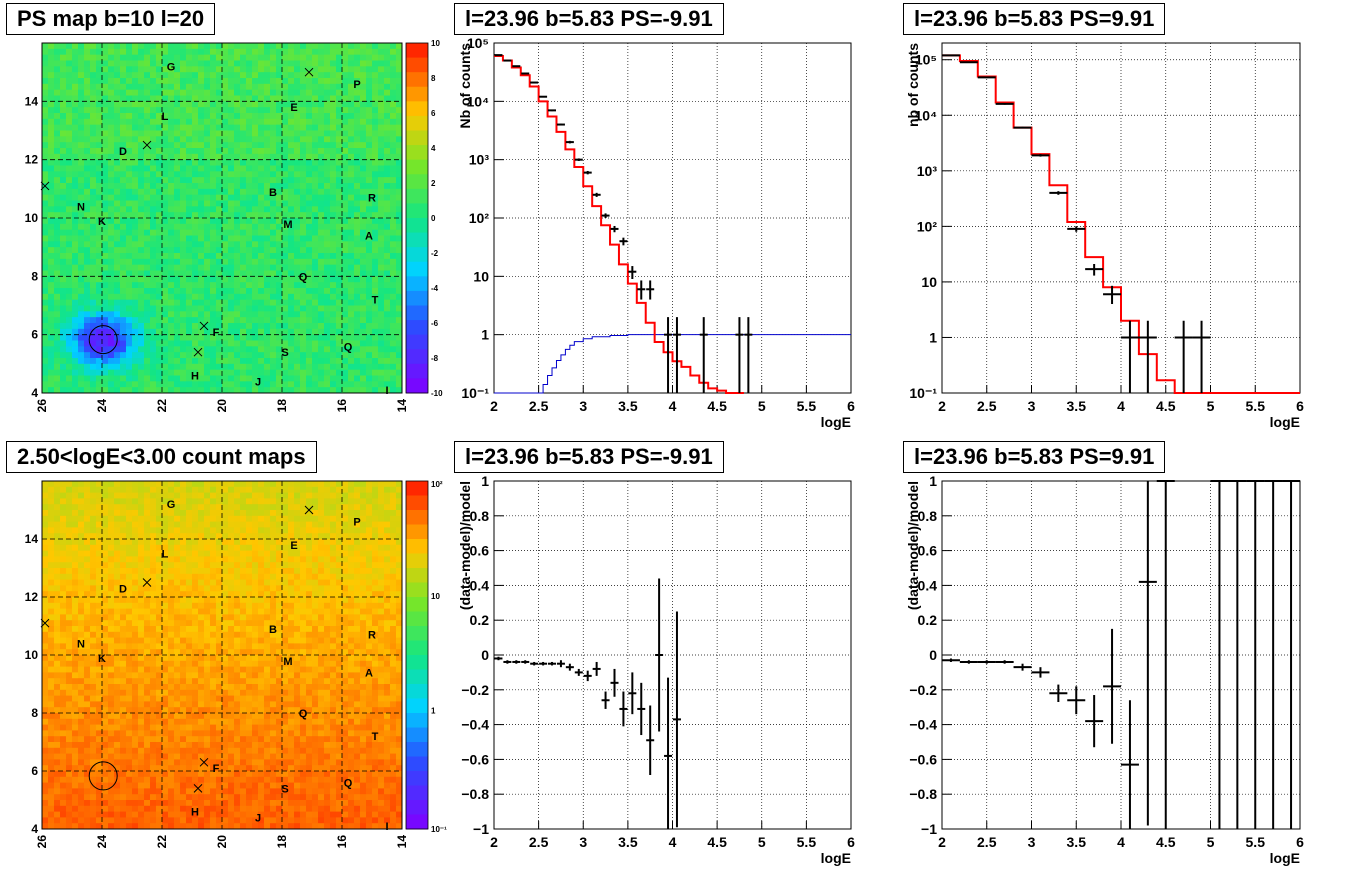  What do you see at coordinates (433, 218) in the screenshot?
I see `palette-tick-label: 0` at bounding box center [433, 218].